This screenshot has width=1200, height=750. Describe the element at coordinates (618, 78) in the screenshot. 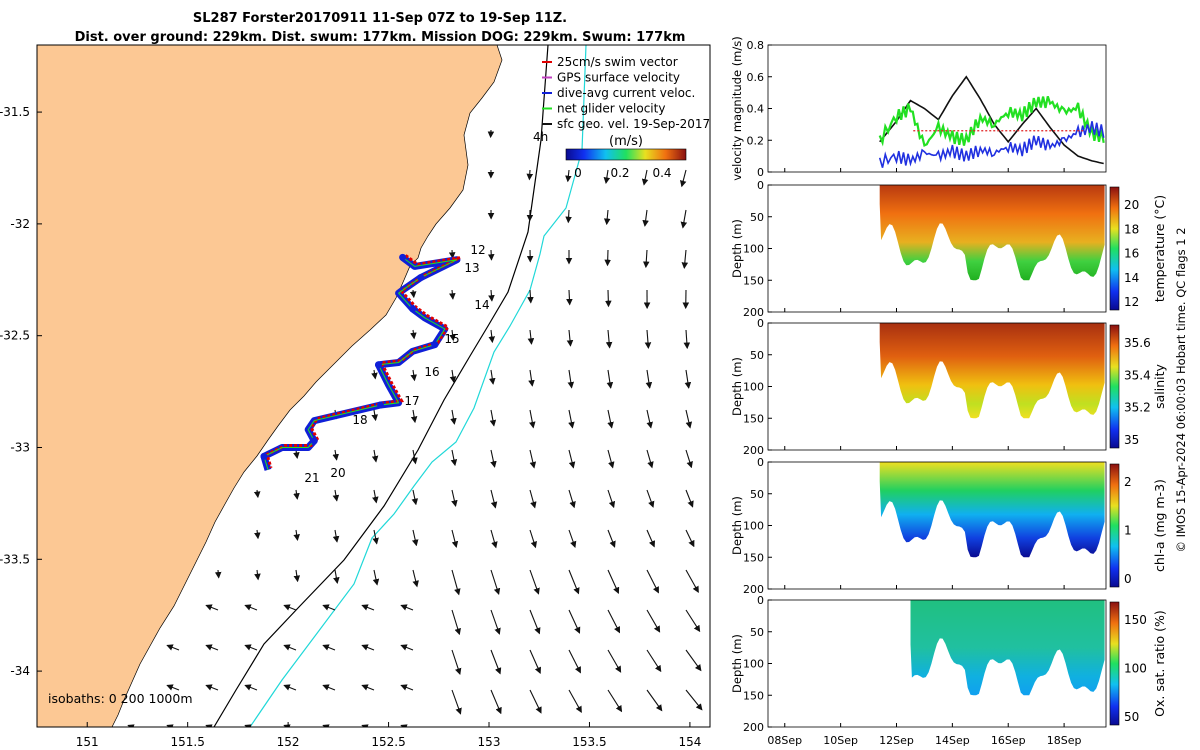

I see `legend-entry: GPS surface velocity` at that location.